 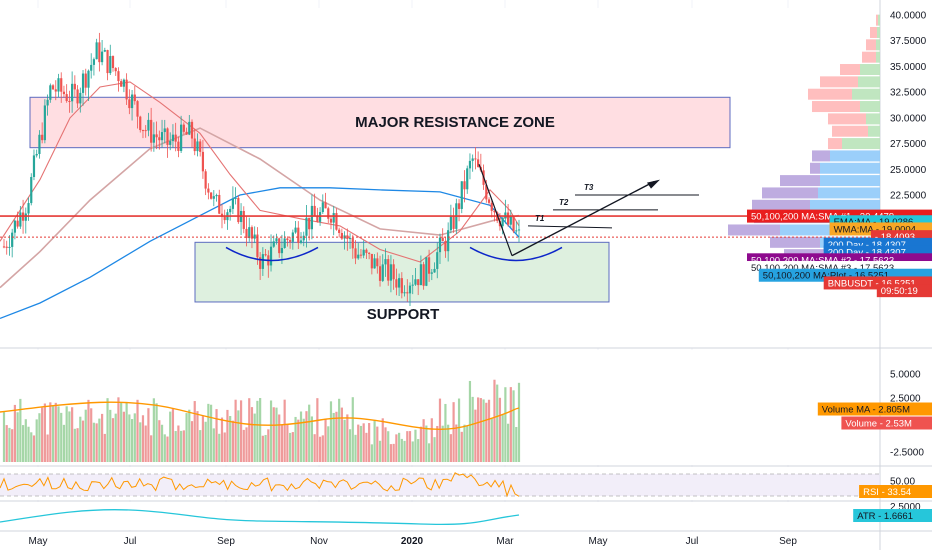 What do you see at coordinates (867, 245) in the screenshot?
I see `price-badge-label: 200 Day - 18.4307` at bounding box center [867, 245].